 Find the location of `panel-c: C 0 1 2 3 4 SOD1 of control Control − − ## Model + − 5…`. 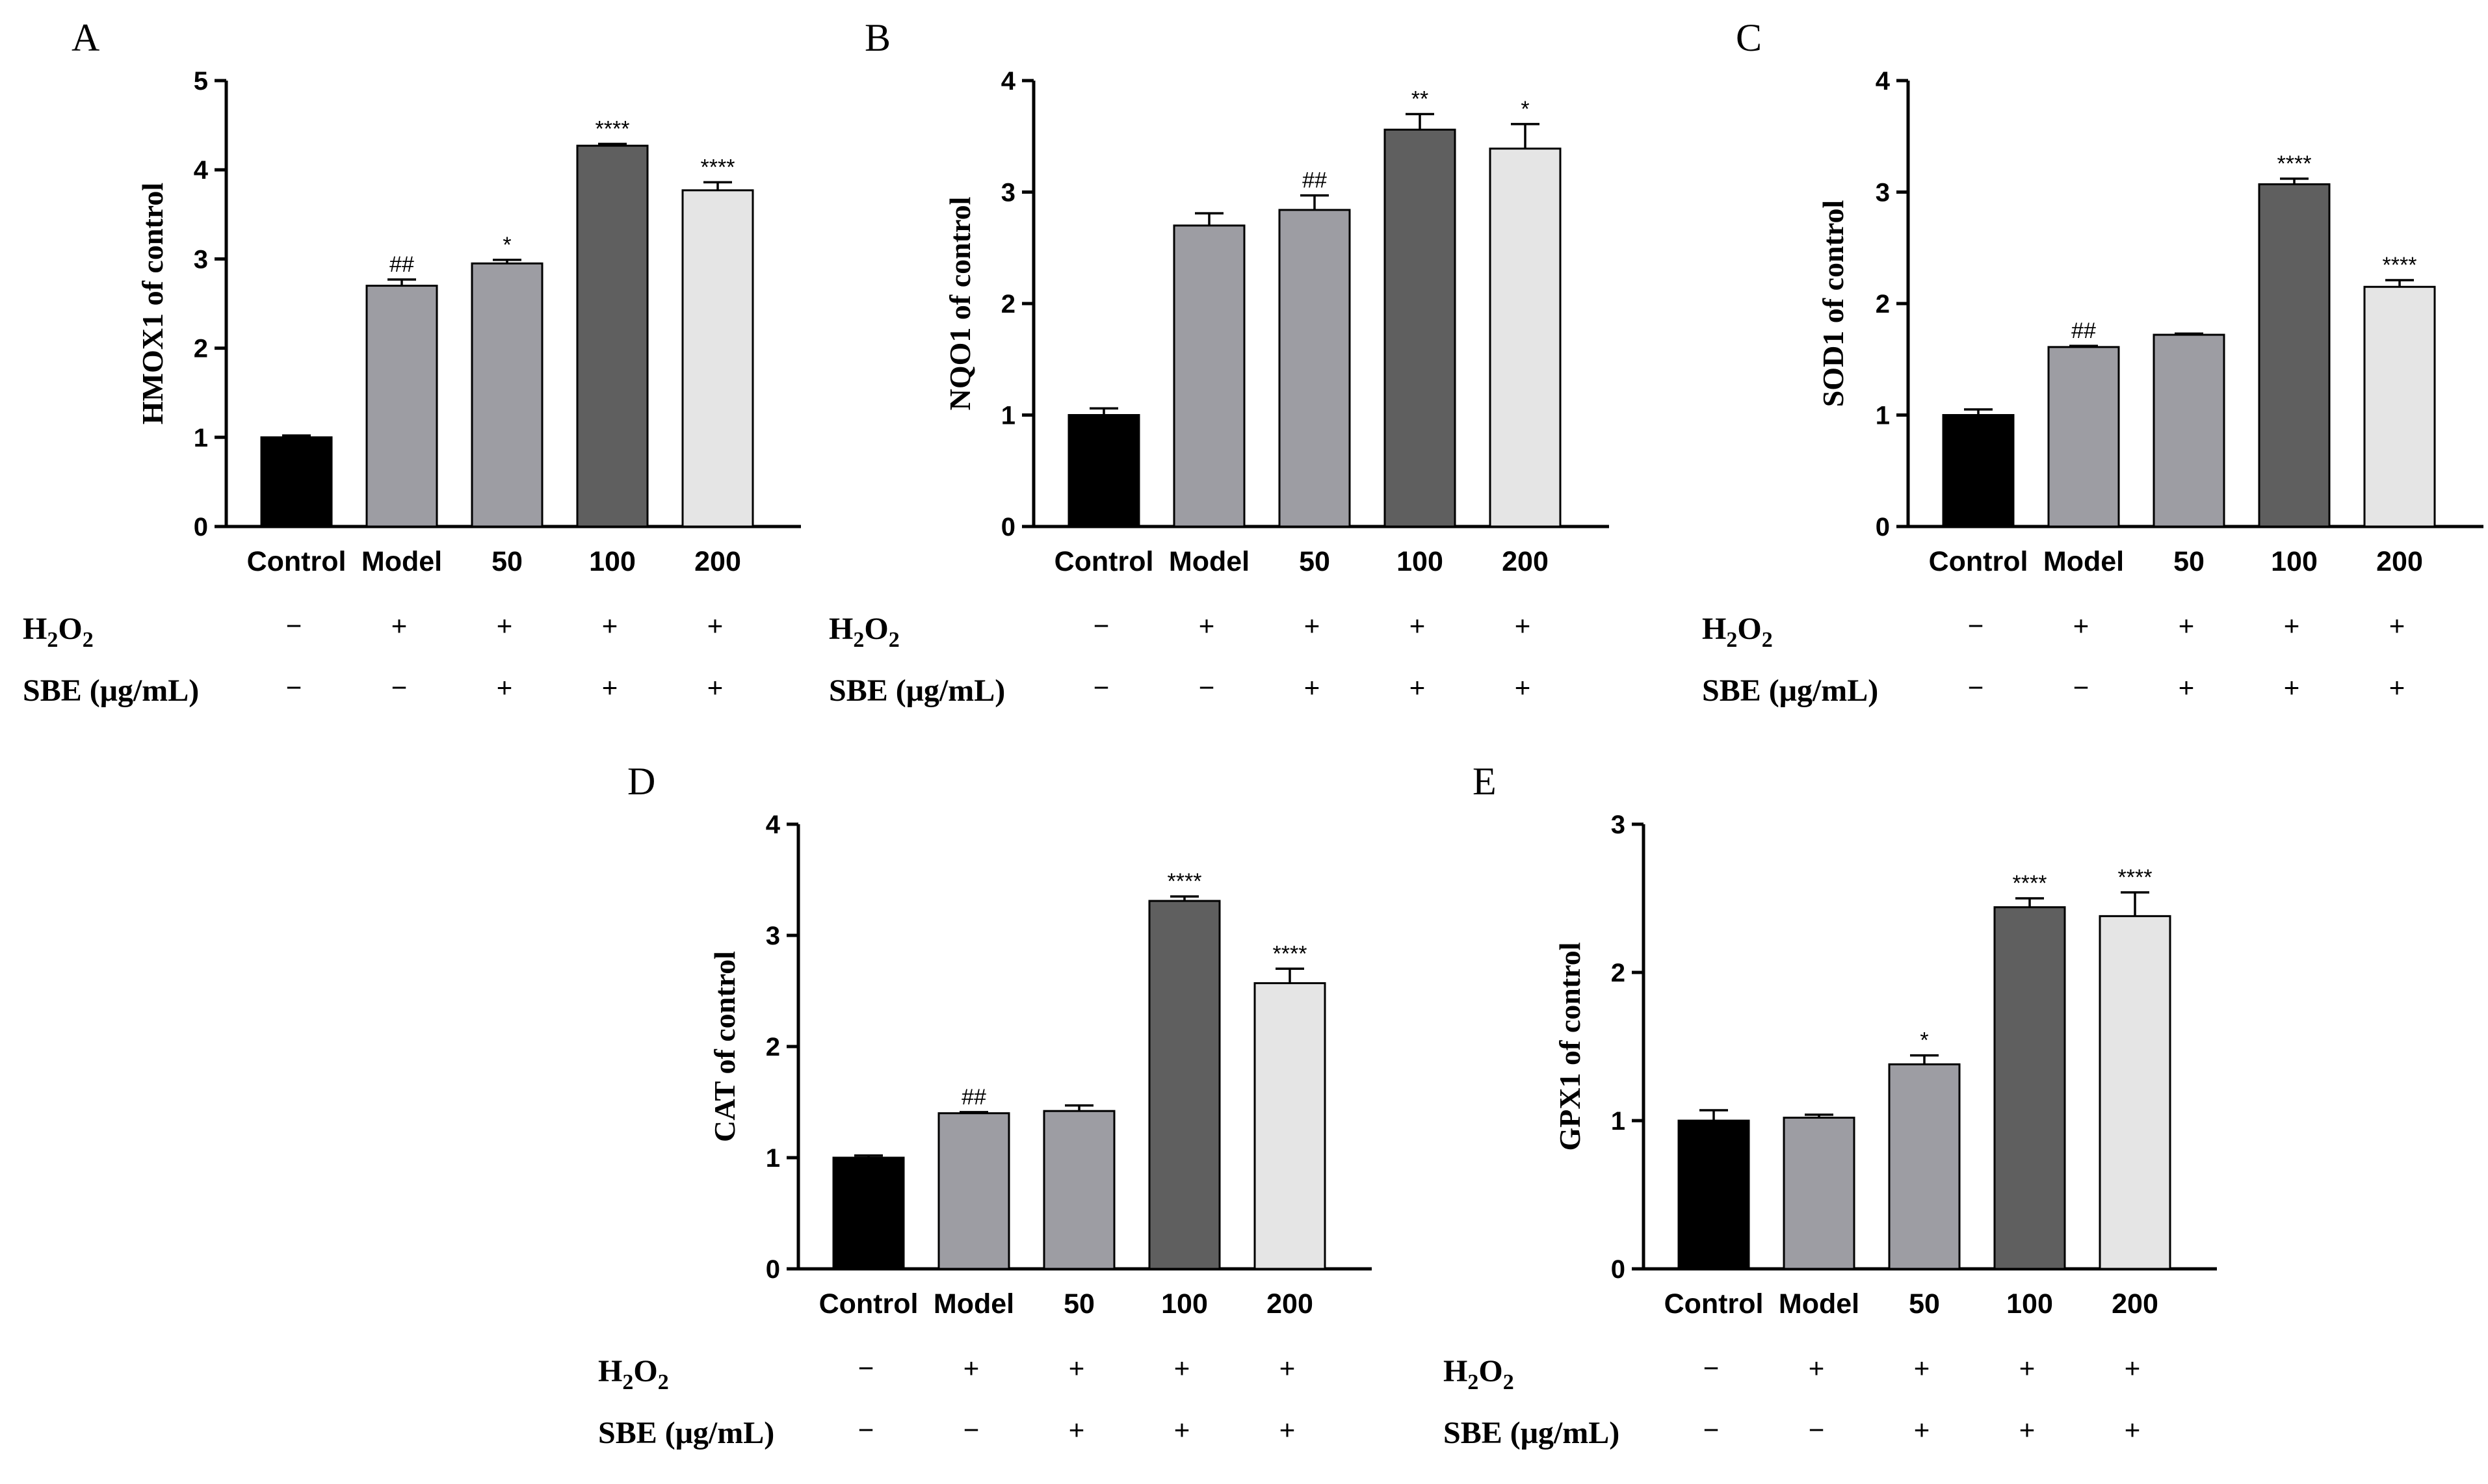

panel-c: C 0 1 2 3 4 SOD1 of control Control − − ## Model + − 5… is located at coordinates (2092, 362).